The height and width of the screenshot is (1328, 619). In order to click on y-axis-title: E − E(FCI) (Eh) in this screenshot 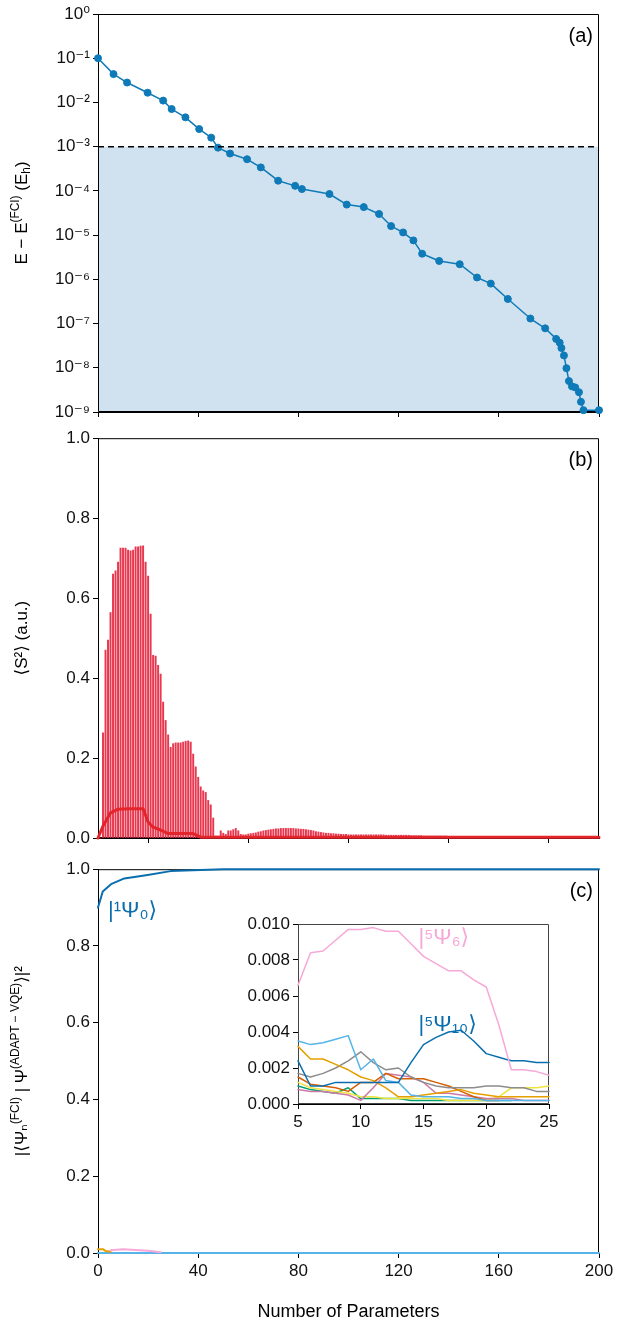, I will do `click(20, 213)`.